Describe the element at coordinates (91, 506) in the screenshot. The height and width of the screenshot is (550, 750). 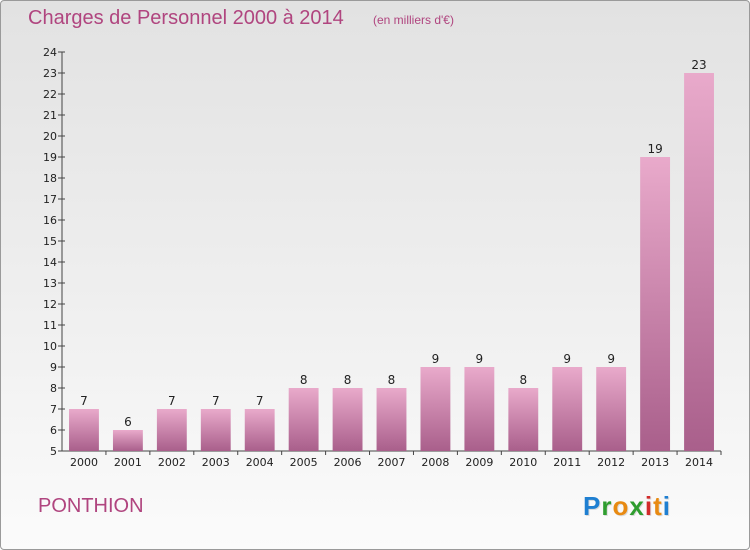
I see `commune-name: PONTHION` at that location.